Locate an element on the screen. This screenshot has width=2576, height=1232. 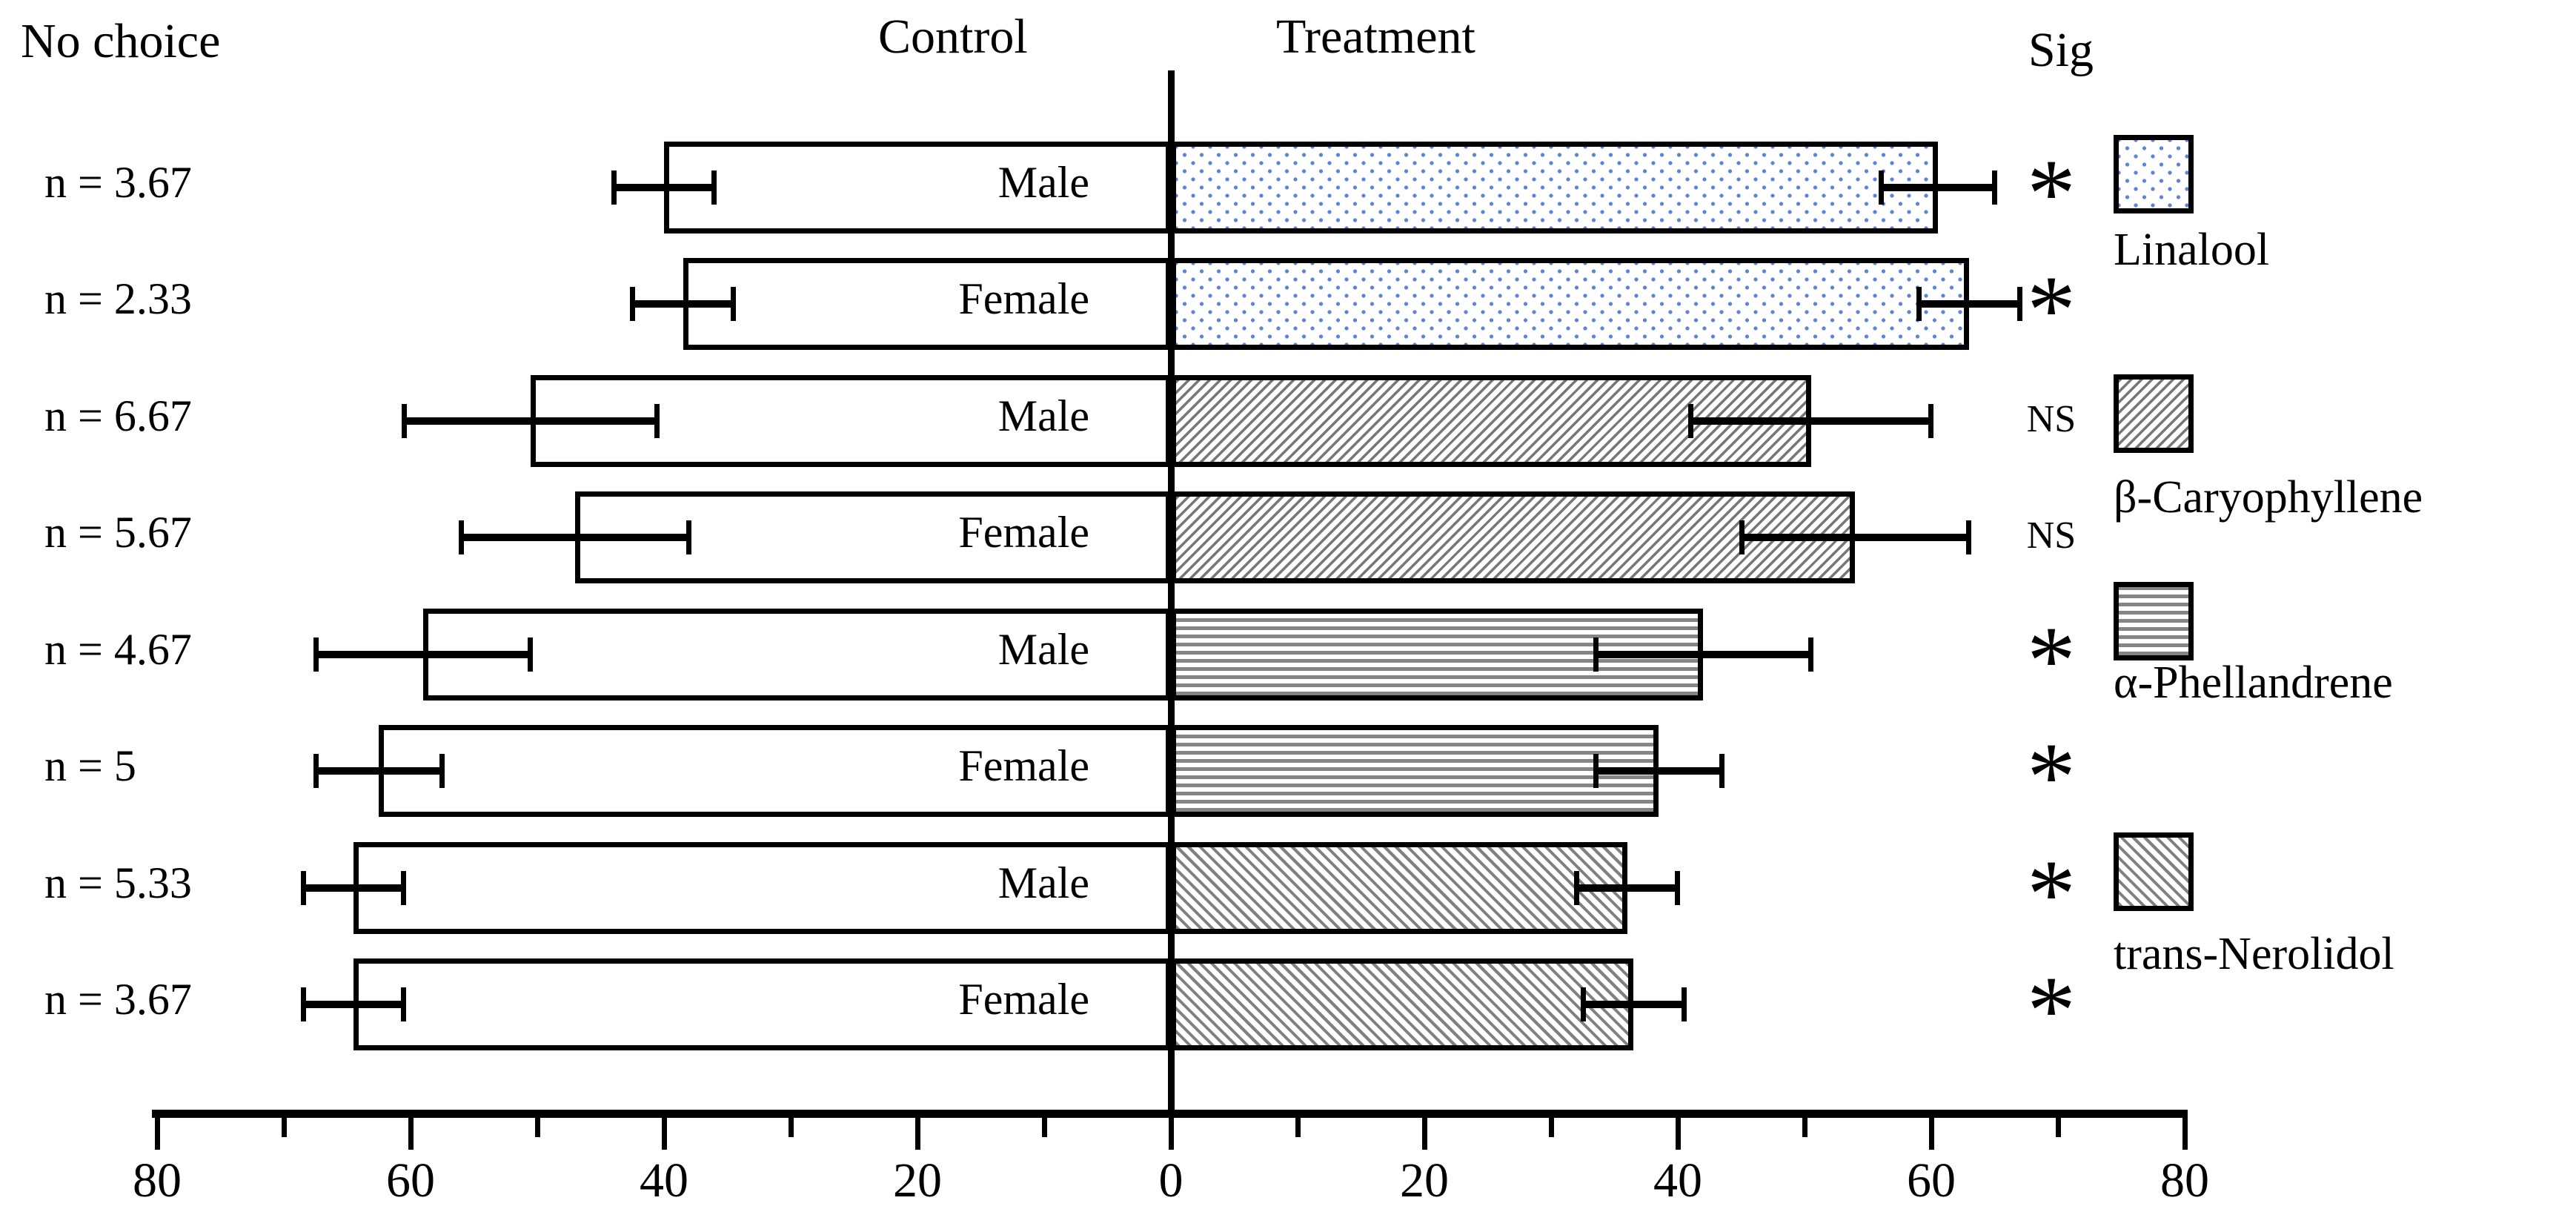
treatment-column-header: Treatment is located at coordinates (1375, 37).